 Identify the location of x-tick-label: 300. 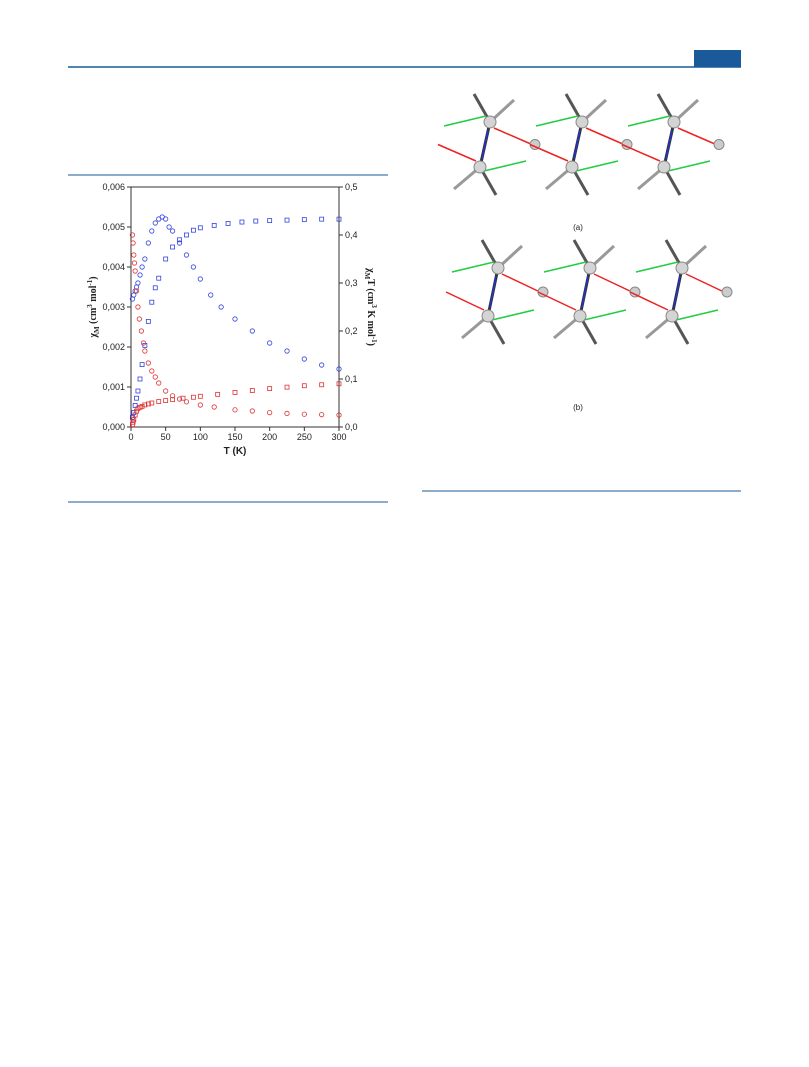
(338, 437).